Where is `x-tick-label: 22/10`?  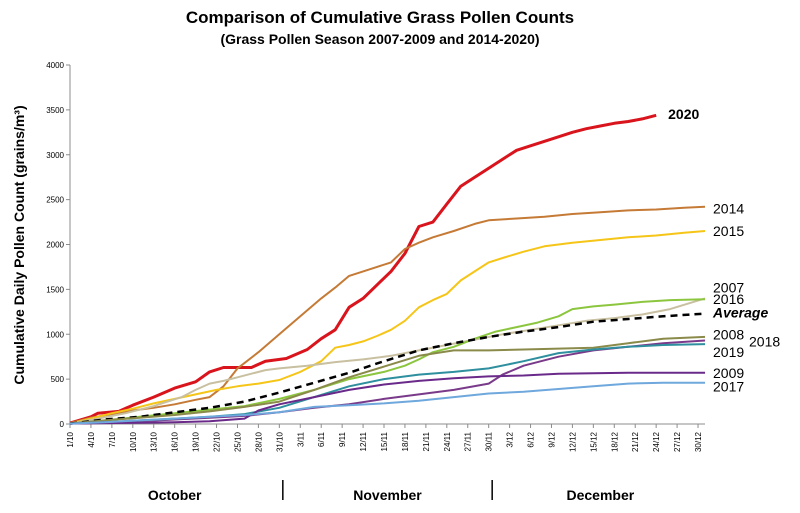
x-tick-label: 22/10 is located at coordinates (217, 441).